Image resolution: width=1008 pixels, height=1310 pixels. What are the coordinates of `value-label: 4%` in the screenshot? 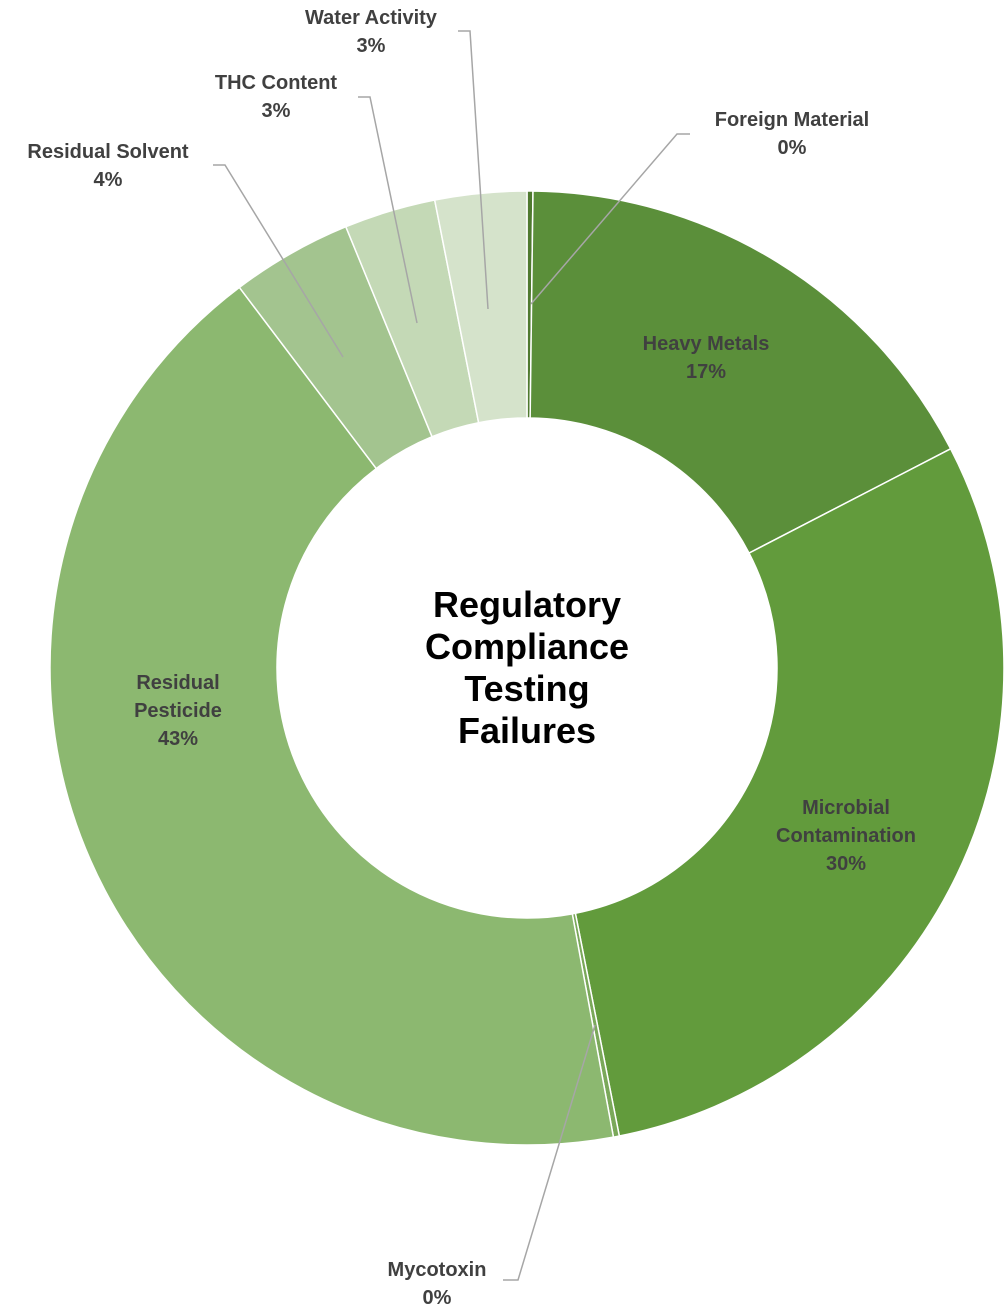 It's located at (108, 180).